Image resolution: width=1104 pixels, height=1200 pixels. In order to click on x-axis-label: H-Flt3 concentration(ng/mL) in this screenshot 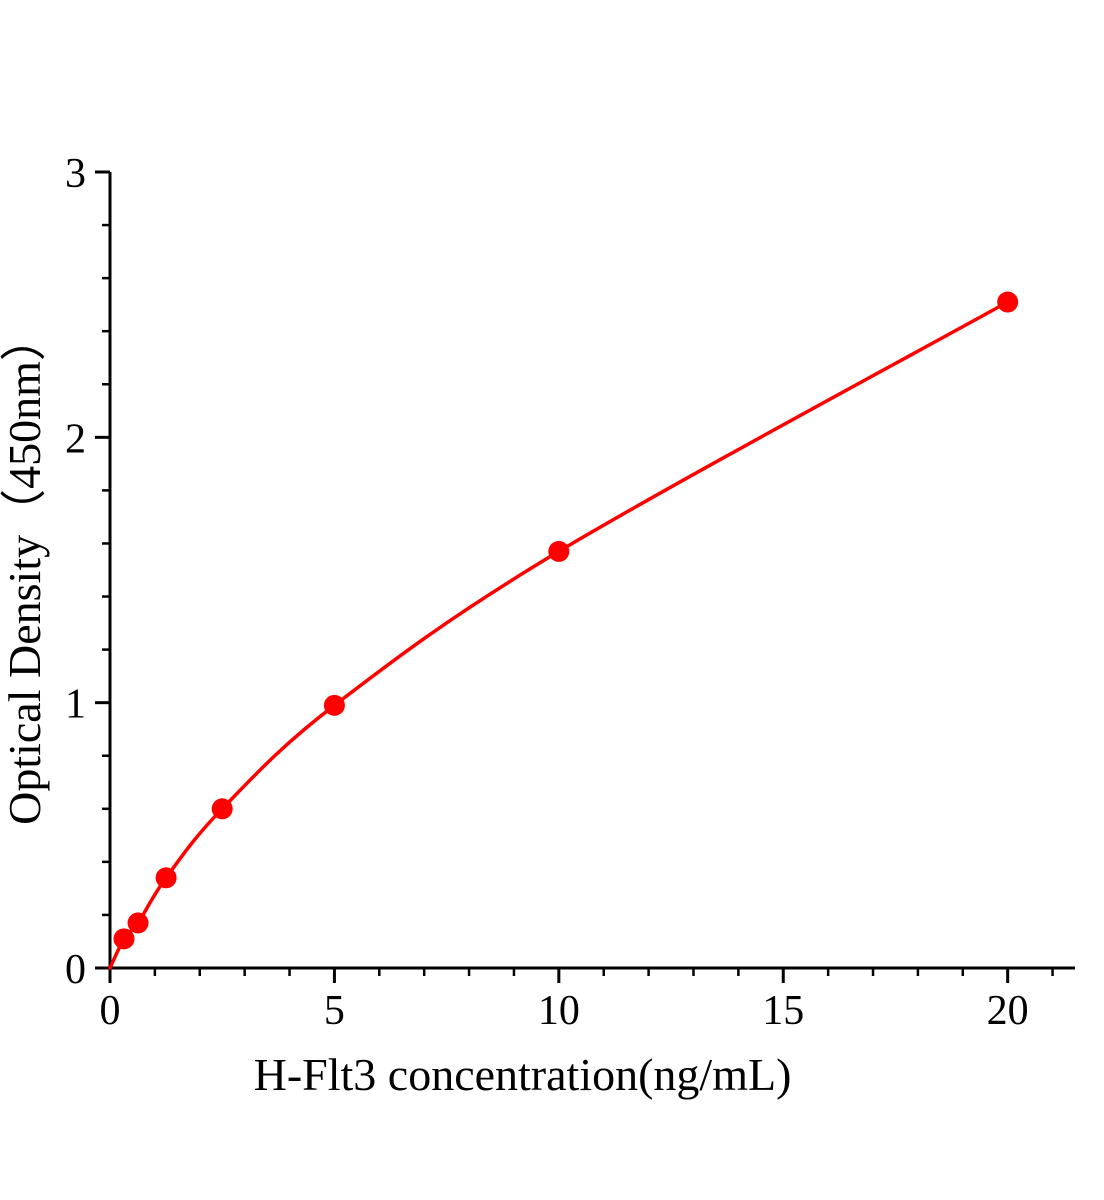, I will do `click(523, 1074)`.